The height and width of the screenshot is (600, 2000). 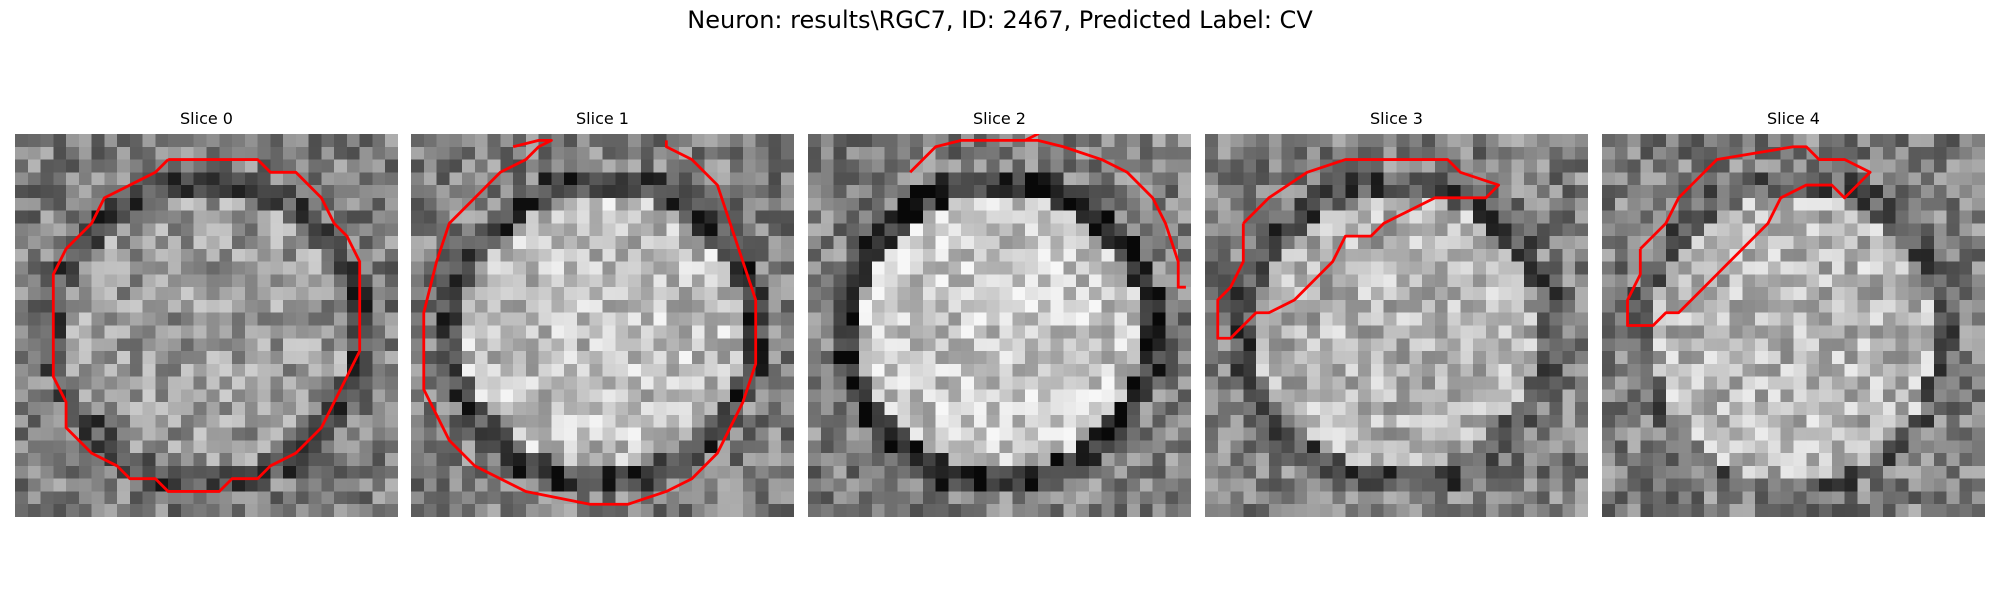 I want to click on contour-line, so click(x=590, y=322).